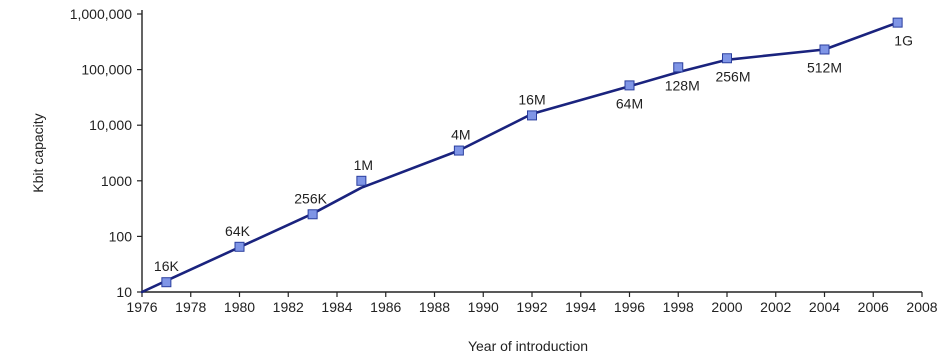 The height and width of the screenshot is (357, 949). What do you see at coordinates (873, 307) in the screenshot?
I see `x-tick-label: 2006` at bounding box center [873, 307].